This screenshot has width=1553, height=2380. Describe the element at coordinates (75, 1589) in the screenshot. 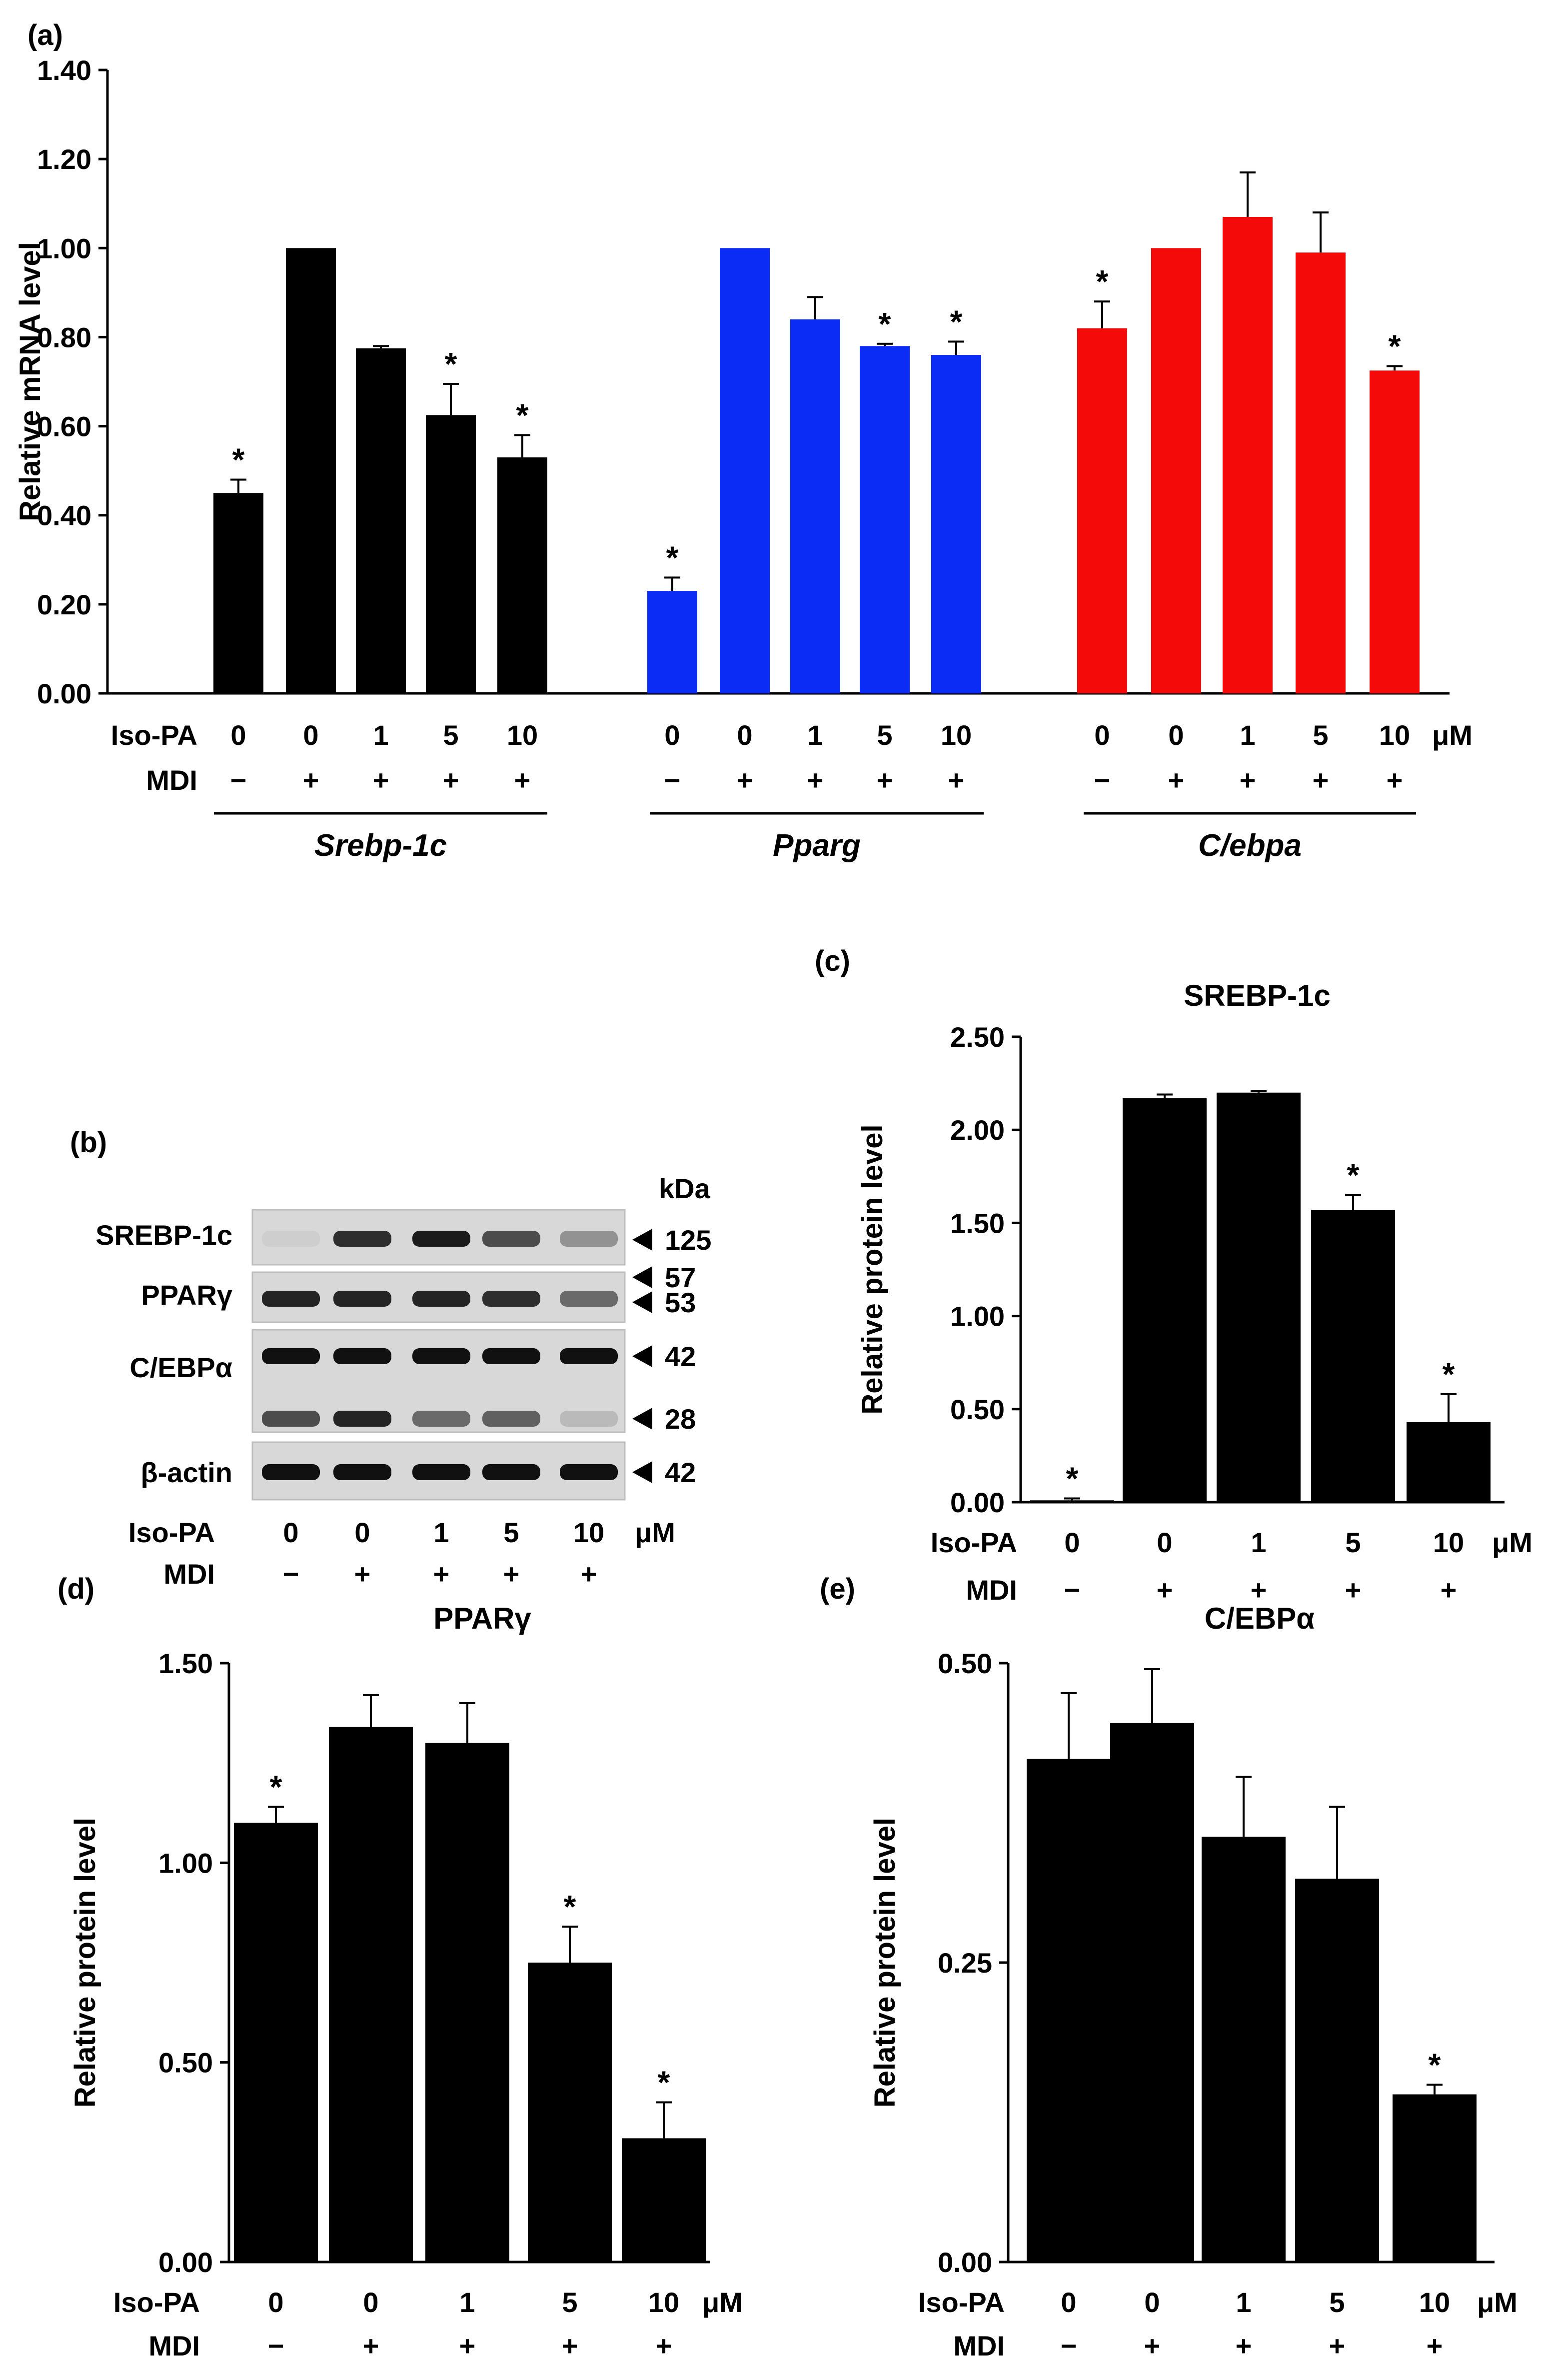

I see `panel-label: (d)` at that location.